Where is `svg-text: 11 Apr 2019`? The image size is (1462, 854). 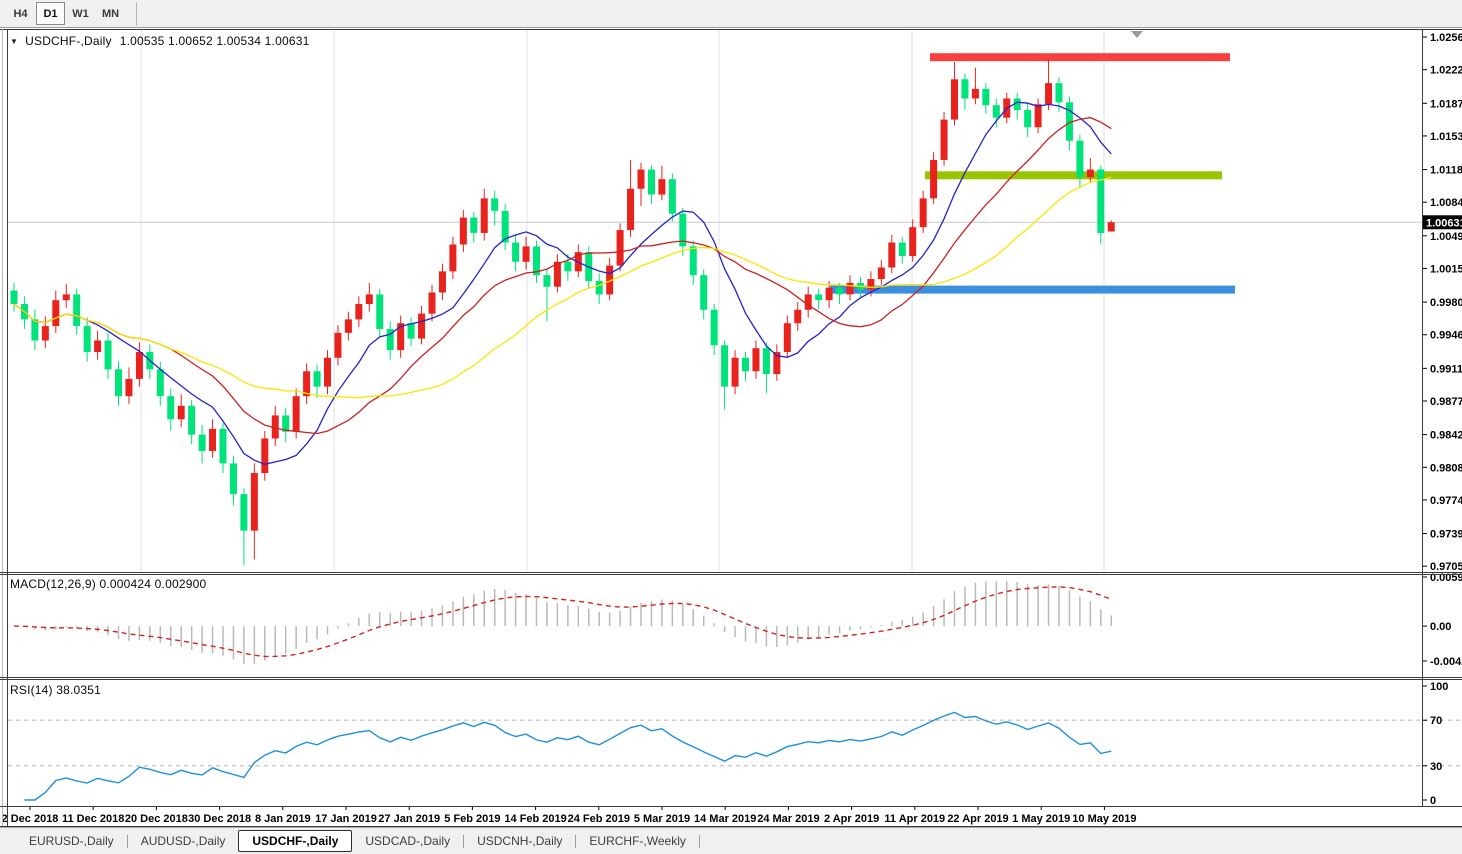 svg-text: 11 Apr 2019 is located at coordinates (914, 819).